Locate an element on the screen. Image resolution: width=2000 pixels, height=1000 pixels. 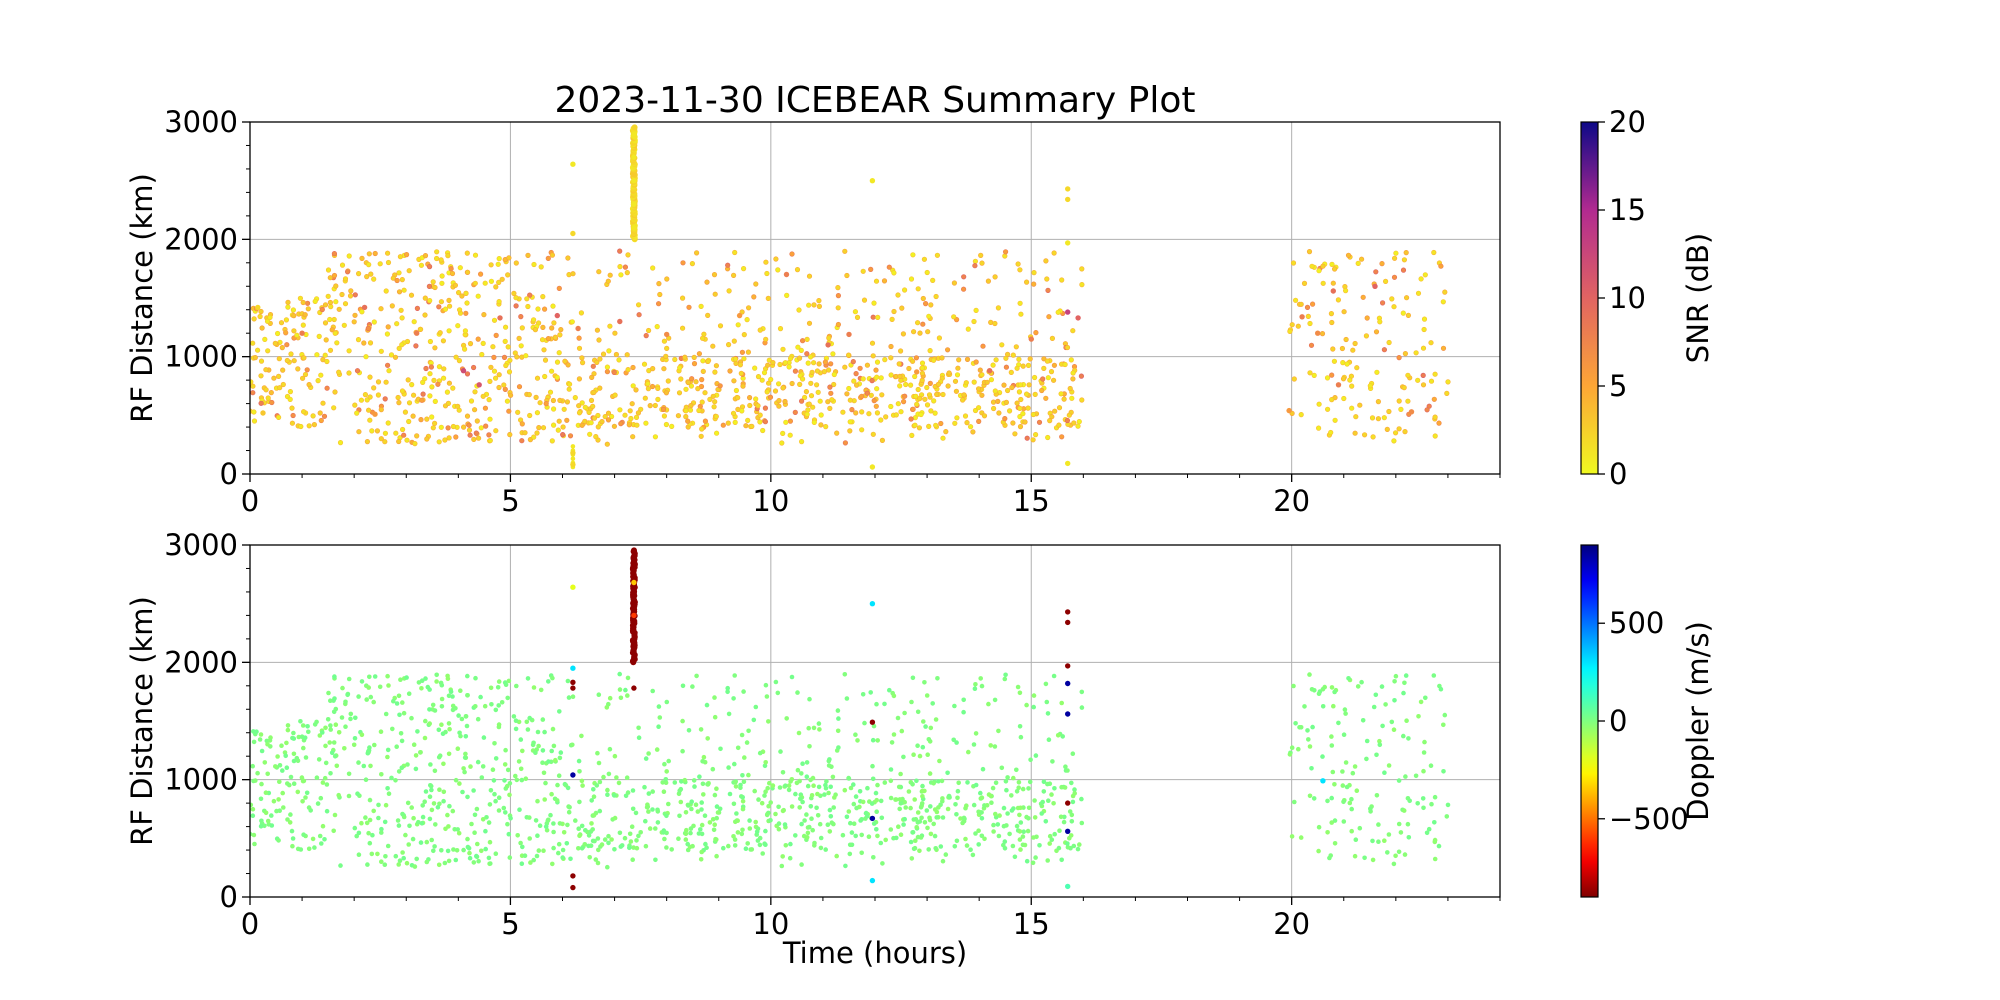
colorbar-tick-label: 0 is located at coordinates (1618, 721).